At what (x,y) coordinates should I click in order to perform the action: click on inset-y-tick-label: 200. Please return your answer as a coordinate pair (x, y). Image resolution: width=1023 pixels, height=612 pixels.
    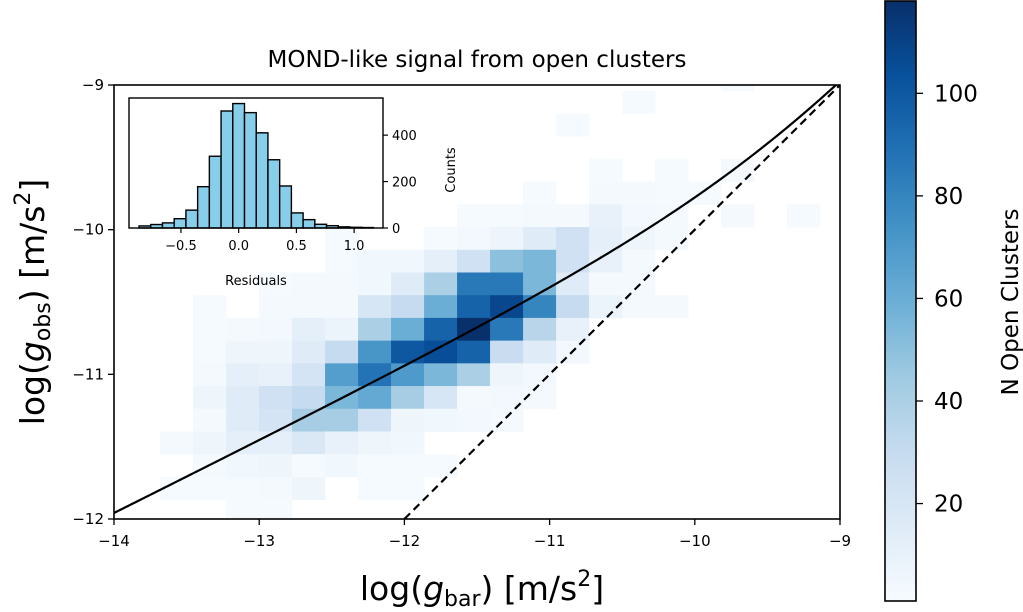
    Looking at the image, I should click on (404, 183).